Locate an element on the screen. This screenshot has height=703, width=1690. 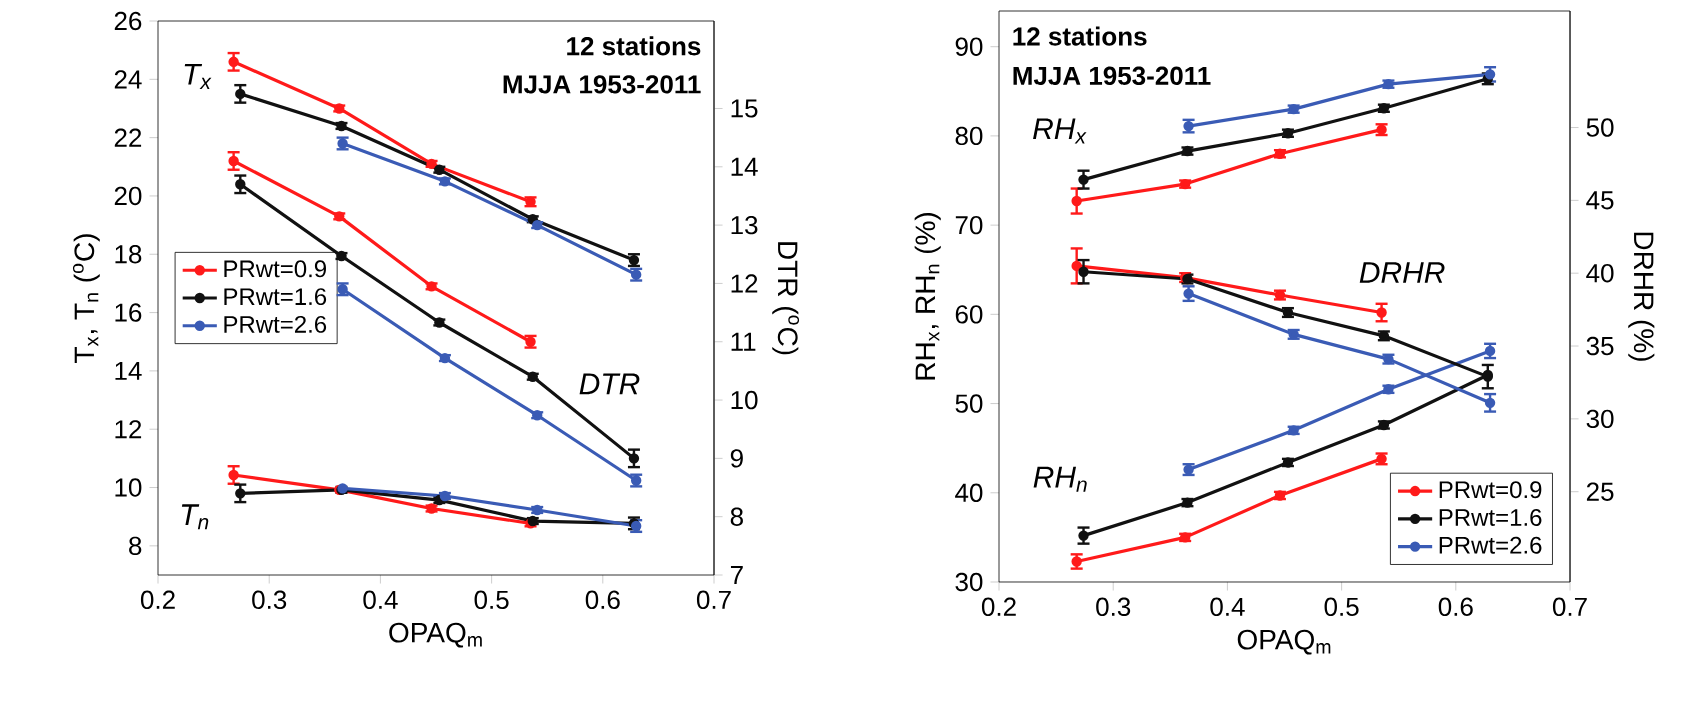
y-tick-label: 14 is located at coordinates (128, 370).